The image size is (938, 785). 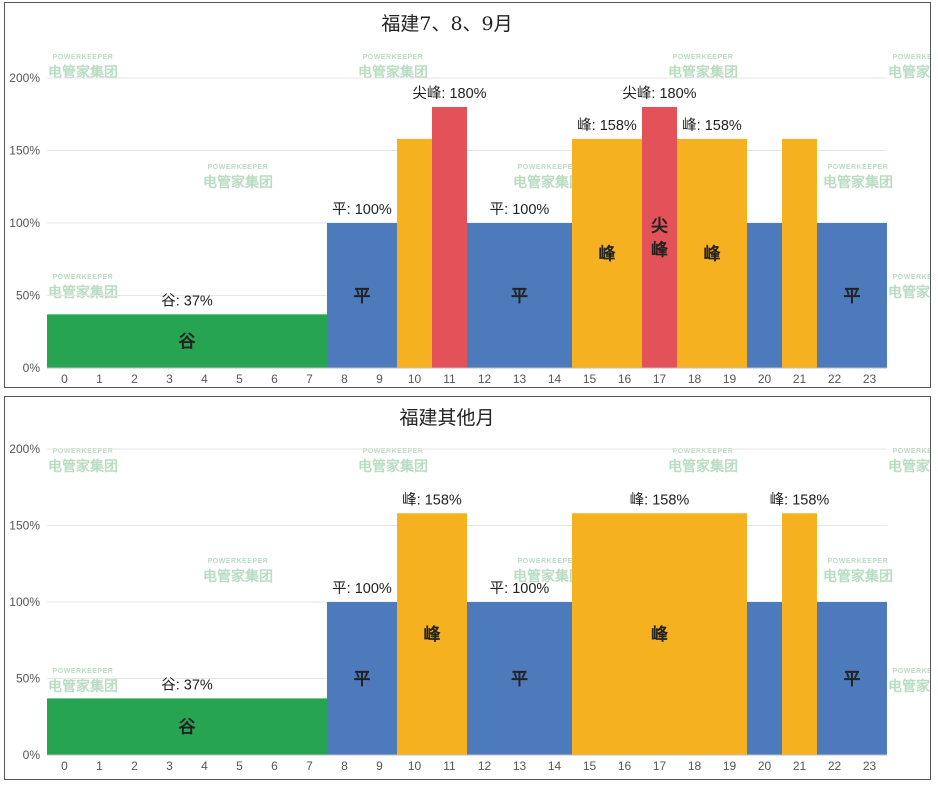 What do you see at coordinates (712, 253) in the screenshot?
I see `bar-峰-18` at bounding box center [712, 253].